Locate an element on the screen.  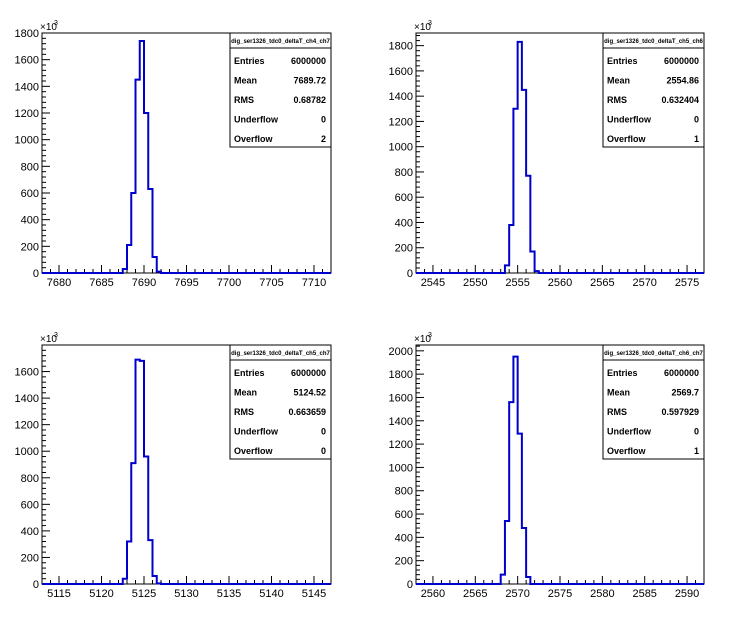
x-tick-label: 2575 is located at coordinates (687, 283).